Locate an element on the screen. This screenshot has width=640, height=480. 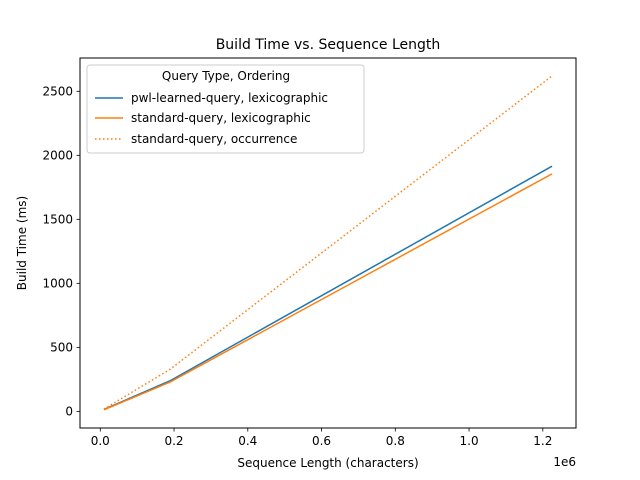
x-tick-label: 0.0 is located at coordinates (100, 441).